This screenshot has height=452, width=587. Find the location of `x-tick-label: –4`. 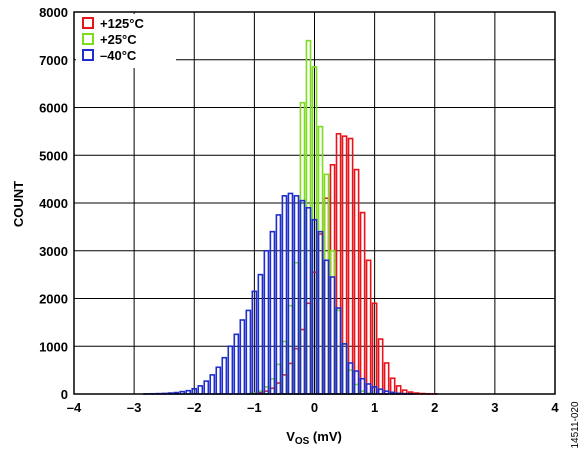

x-tick-label: –4 is located at coordinates (74, 407).